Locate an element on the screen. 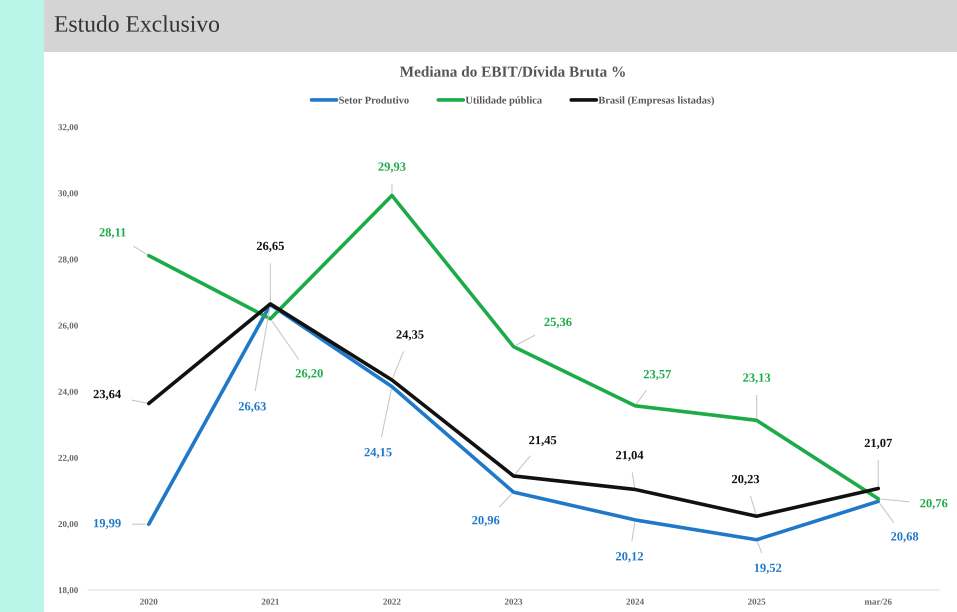 Image resolution: width=957 pixels, height=612 pixels. y-tick-label: 26,00 is located at coordinates (68, 326).